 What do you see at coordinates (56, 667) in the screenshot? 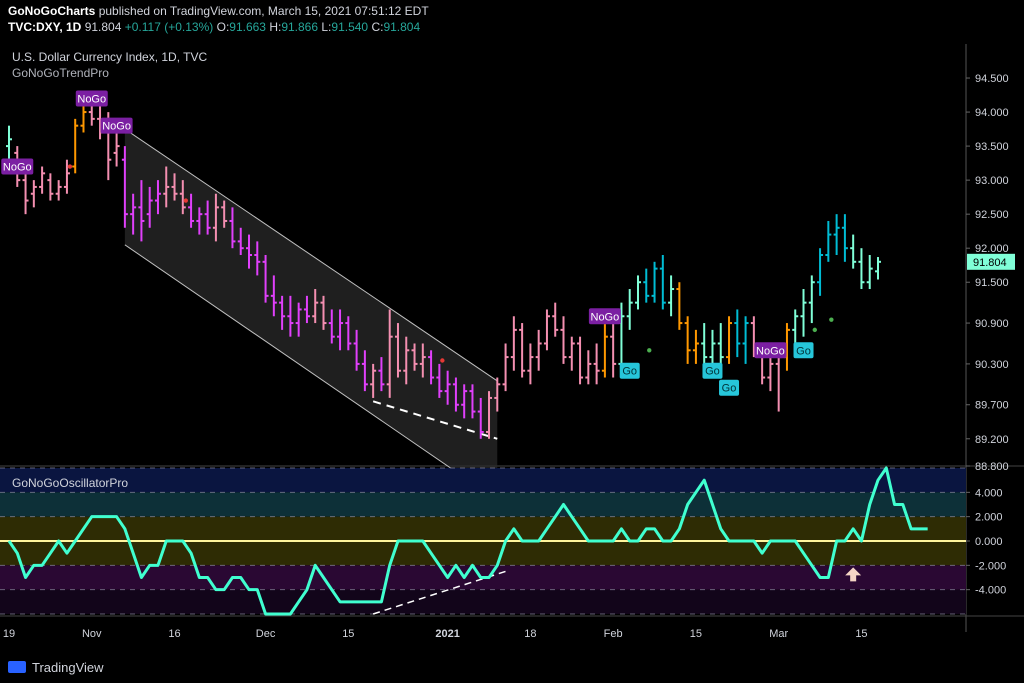
I see `tradingview-logo: TradingView` at bounding box center [56, 667].